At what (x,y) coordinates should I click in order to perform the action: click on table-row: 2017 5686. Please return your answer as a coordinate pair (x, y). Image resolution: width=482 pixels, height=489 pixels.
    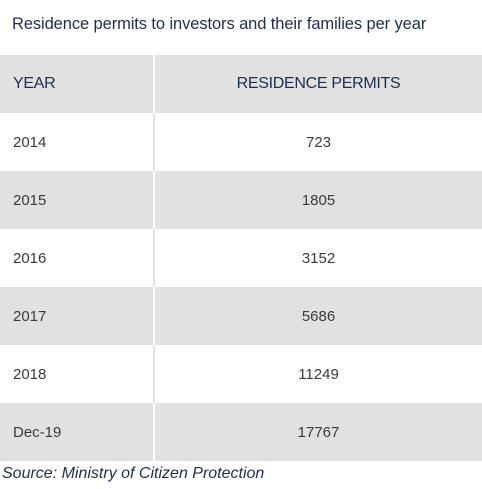
    Looking at the image, I should click on (241, 316).